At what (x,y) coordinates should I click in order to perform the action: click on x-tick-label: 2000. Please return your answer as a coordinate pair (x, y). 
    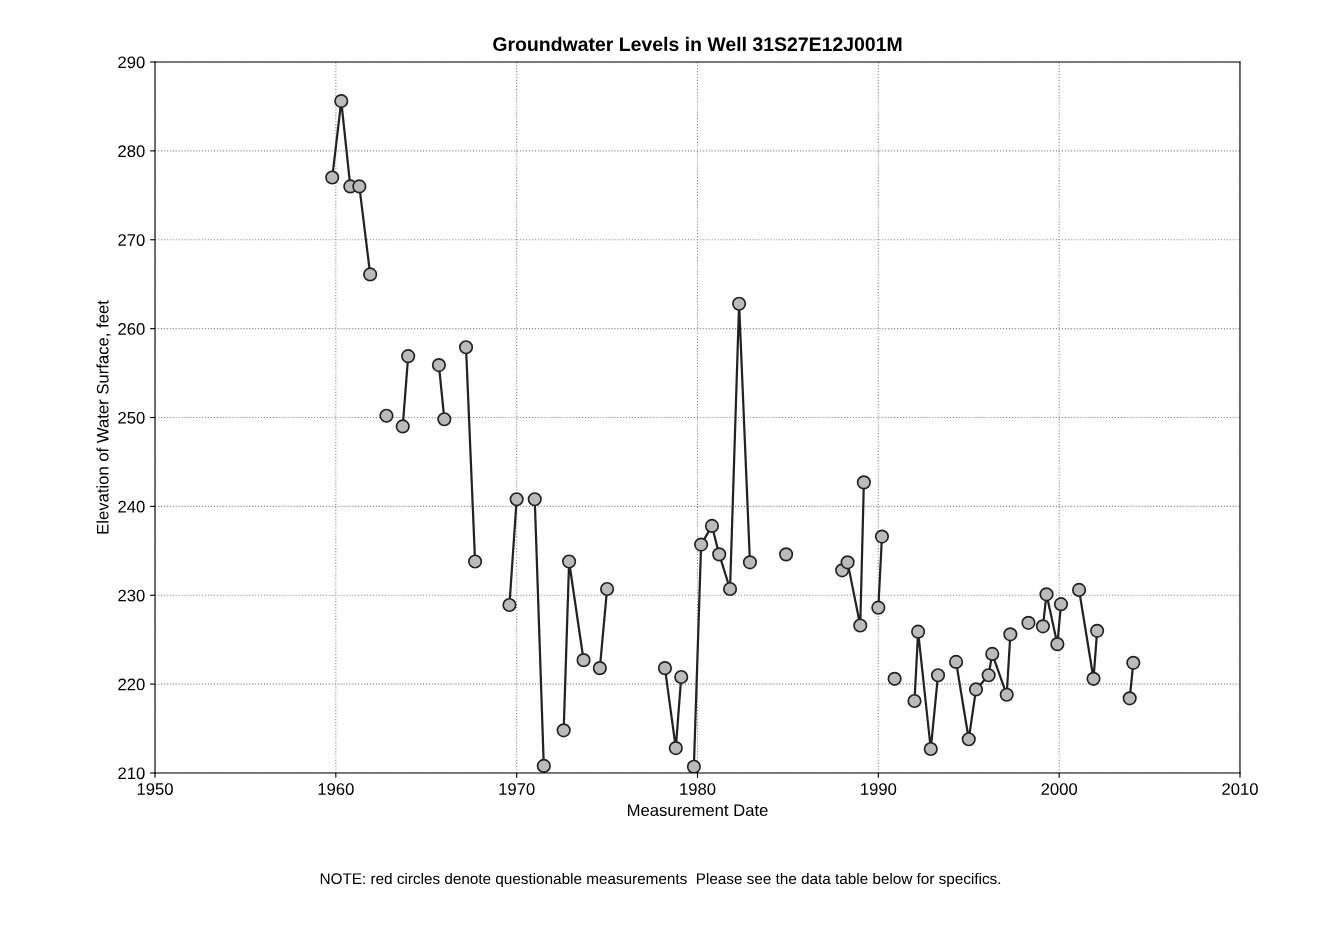
    Looking at the image, I should click on (1059, 789).